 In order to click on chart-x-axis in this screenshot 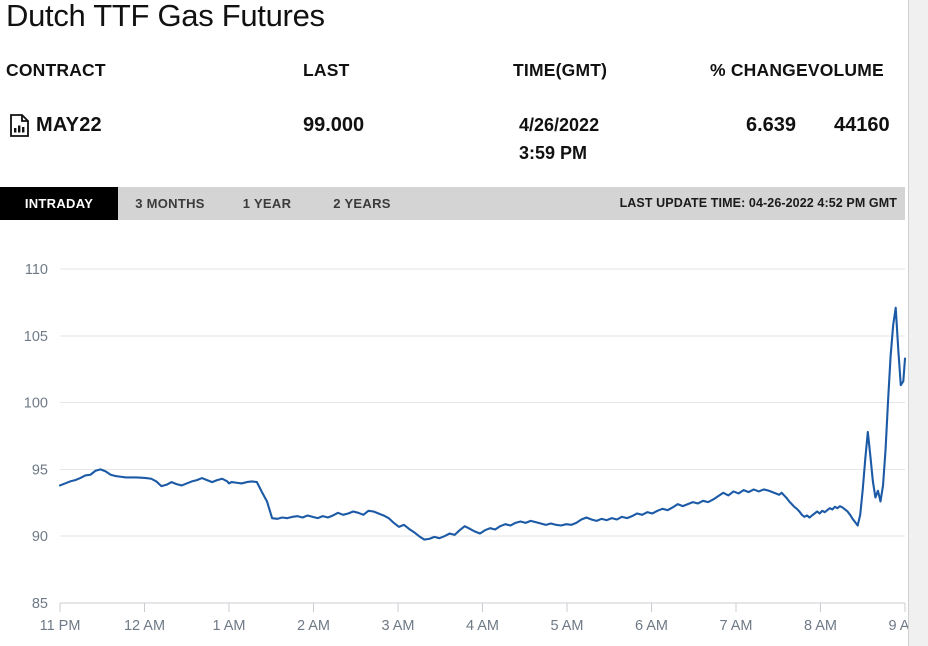, I will do `click(482, 607)`.